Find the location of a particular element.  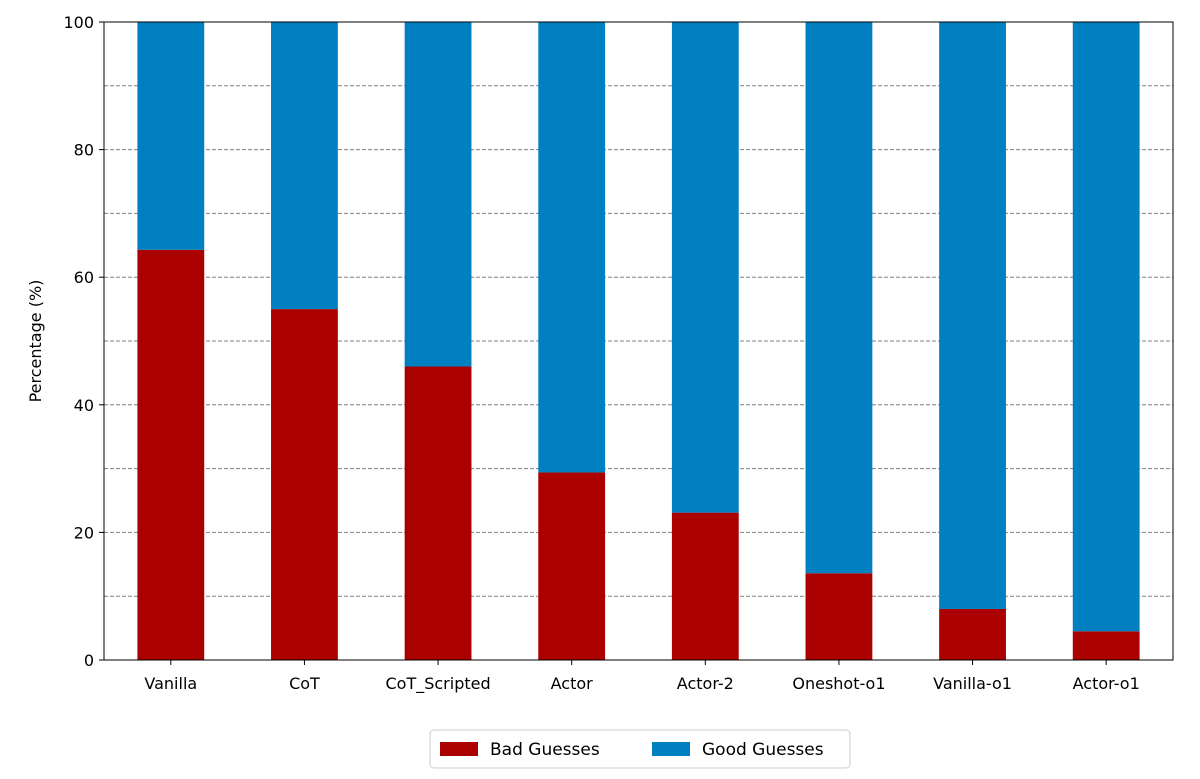

x-tick-label: Vanilla is located at coordinates (170, 683).